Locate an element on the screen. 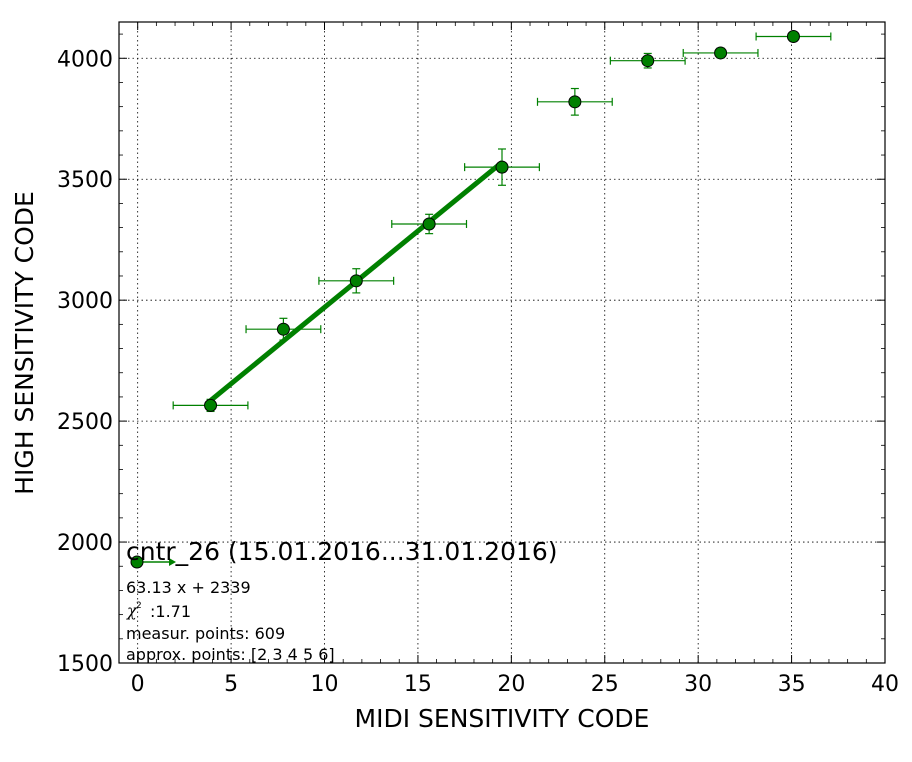 The width and height of the screenshot is (912, 762). x-tick-label: 15 is located at coordinates (418, 684).